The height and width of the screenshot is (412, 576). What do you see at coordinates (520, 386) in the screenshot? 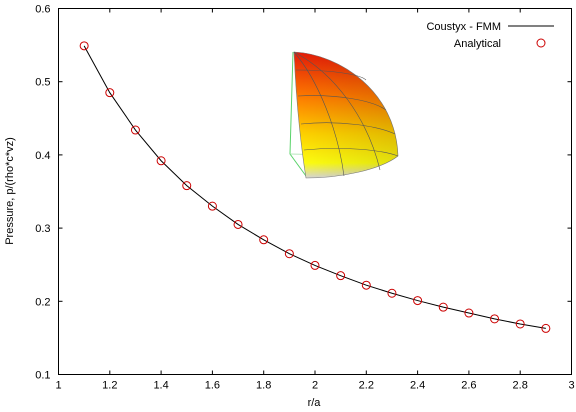
I see `x-tick-label: 2.8` at bounding box center [520, 386].